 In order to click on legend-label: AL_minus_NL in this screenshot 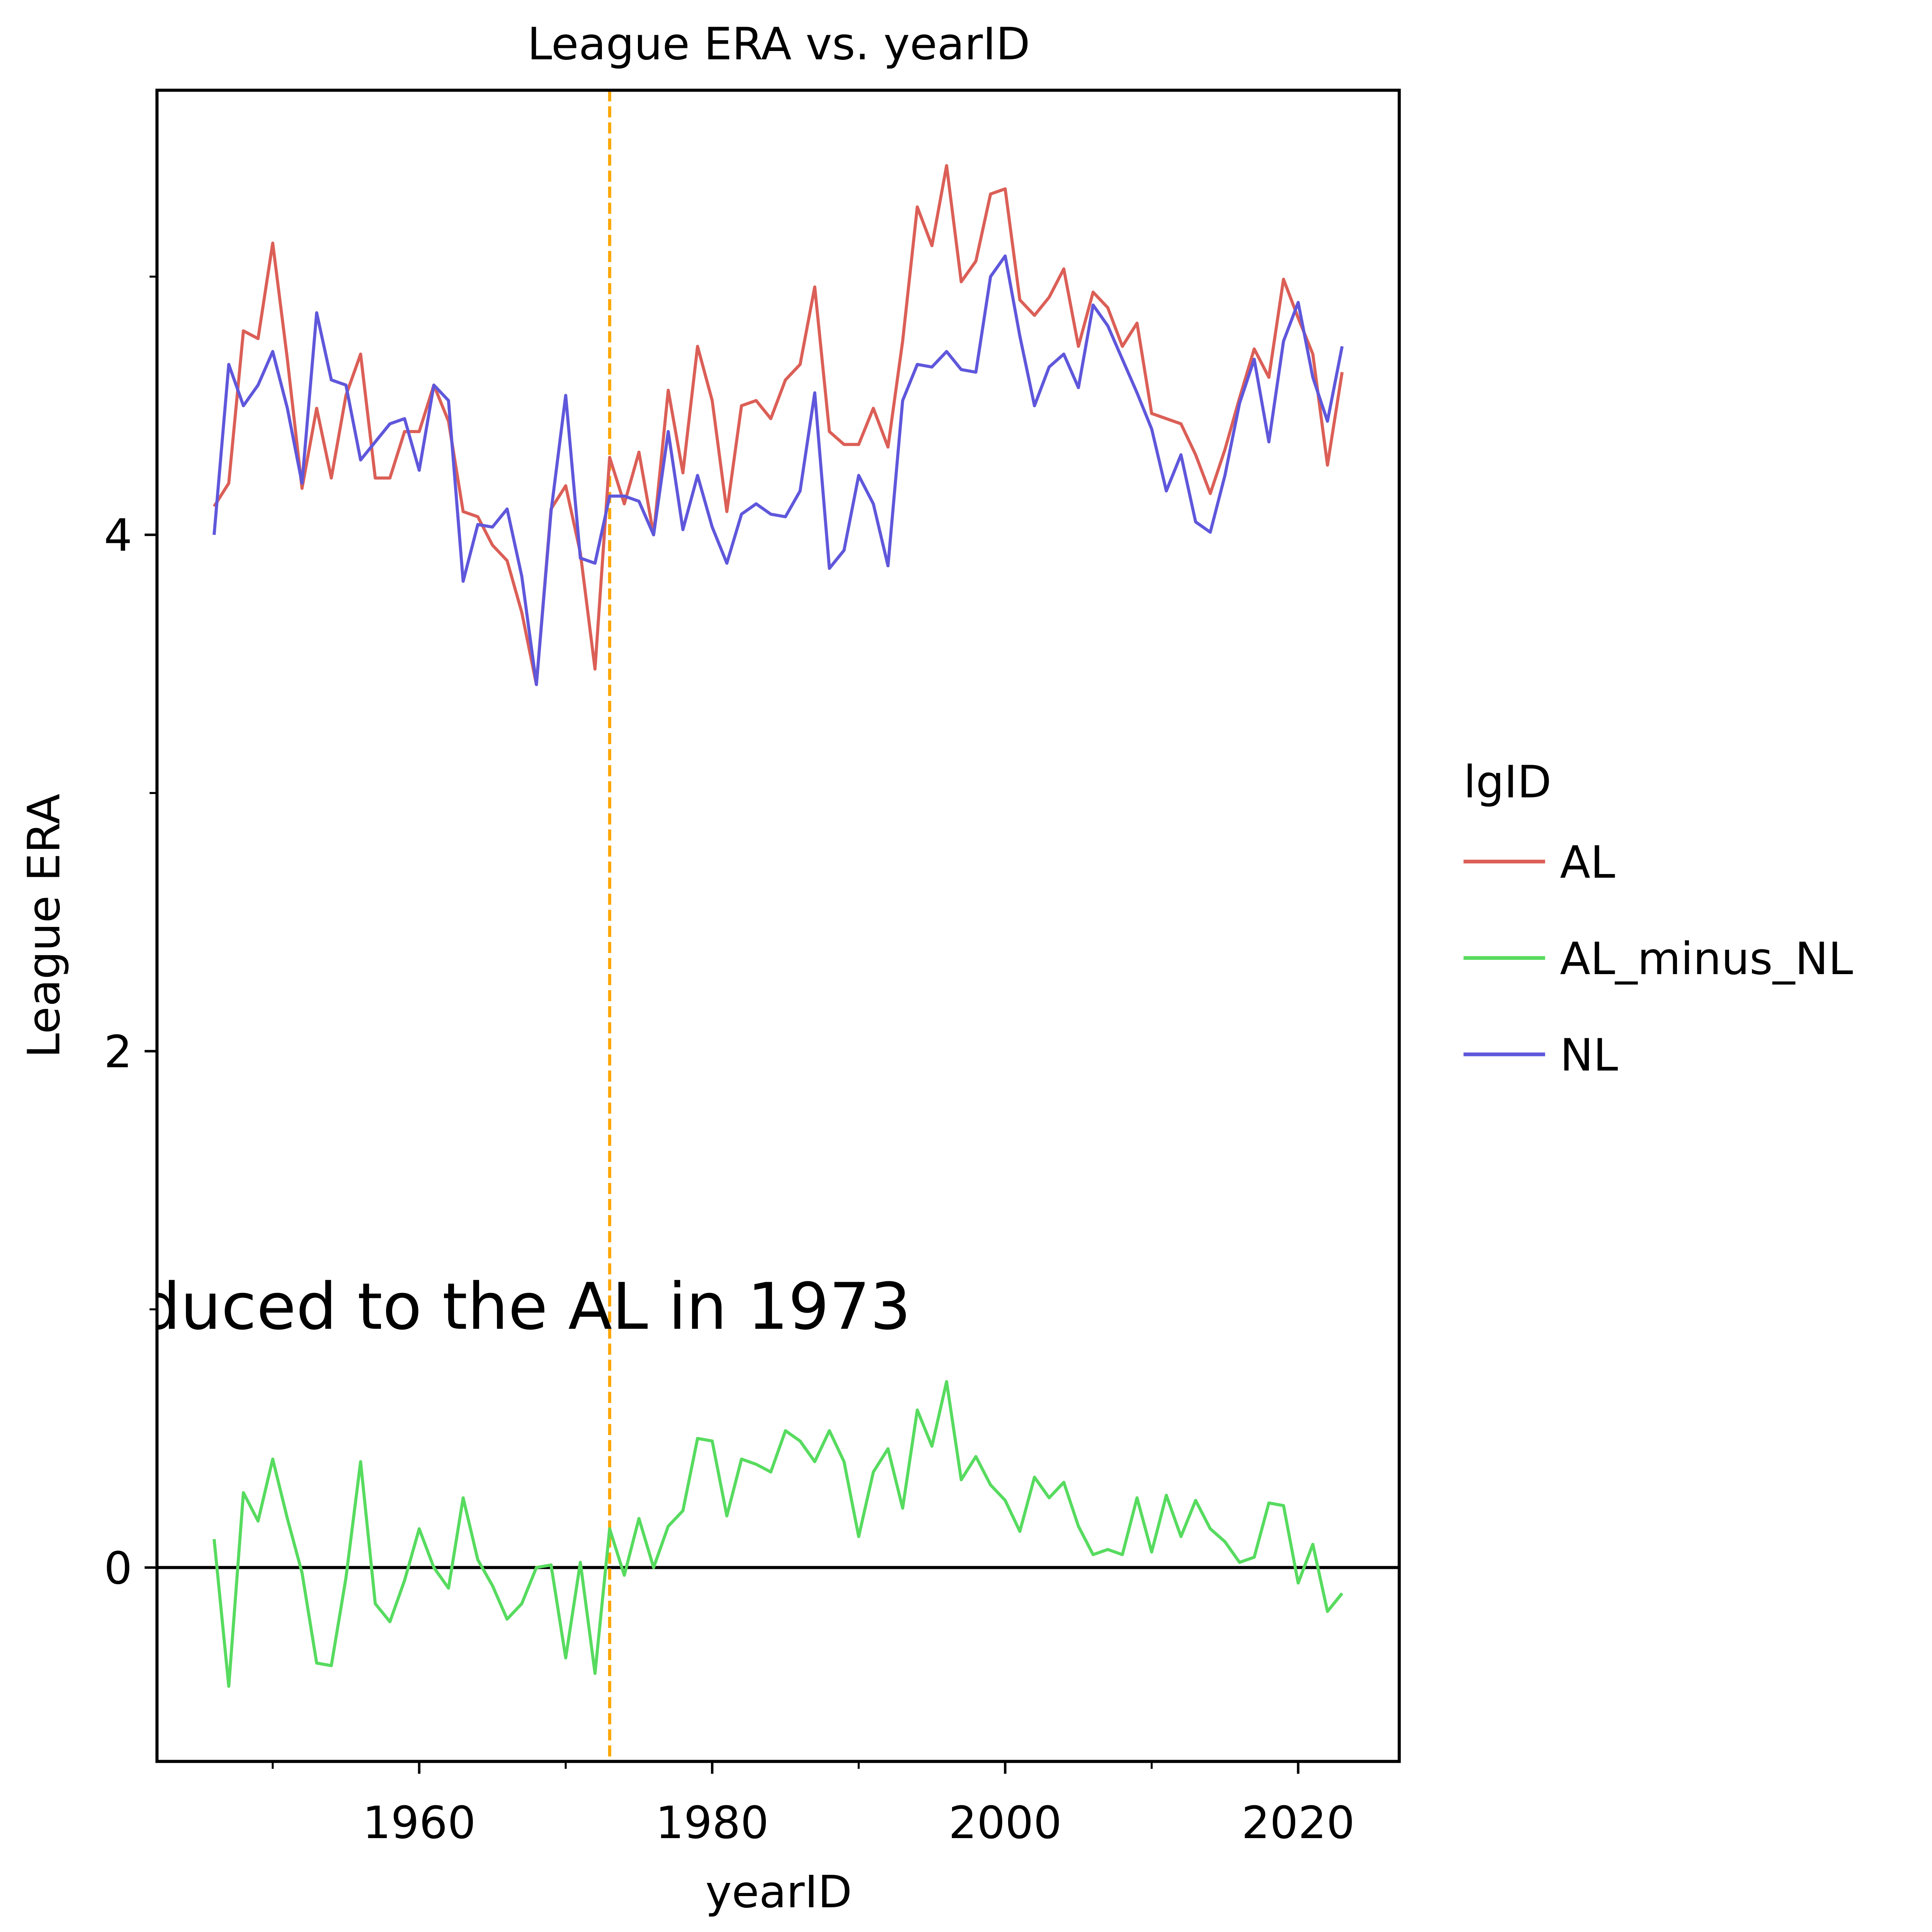, I will do `click(1707, 959)`.